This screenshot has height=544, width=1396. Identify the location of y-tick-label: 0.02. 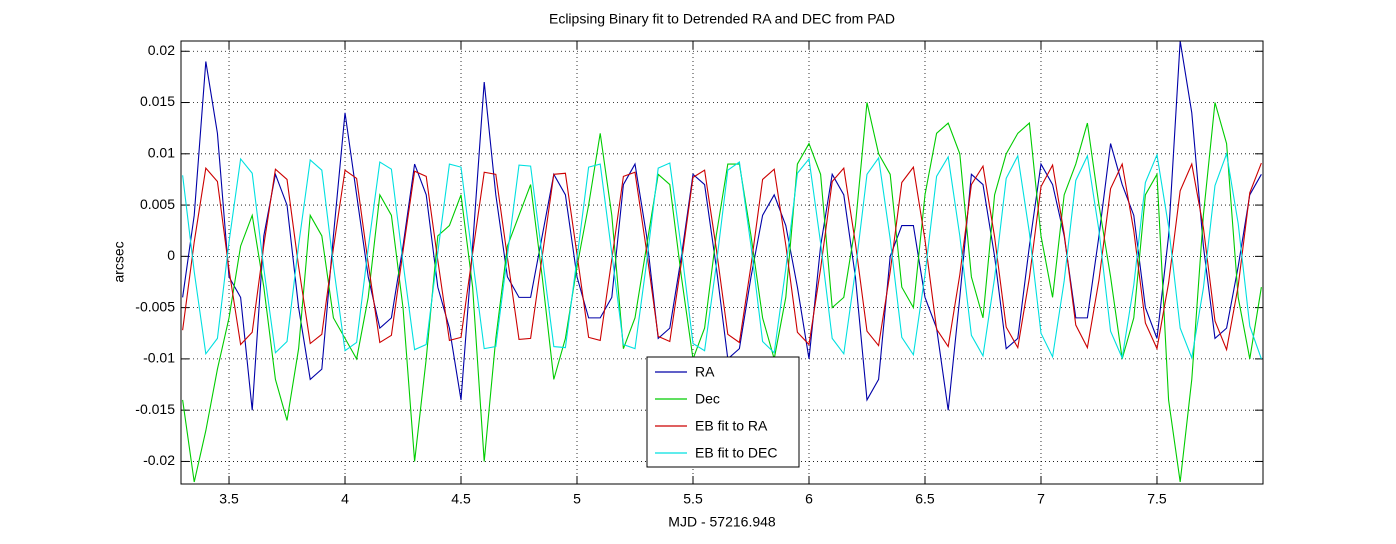
(161, 50).